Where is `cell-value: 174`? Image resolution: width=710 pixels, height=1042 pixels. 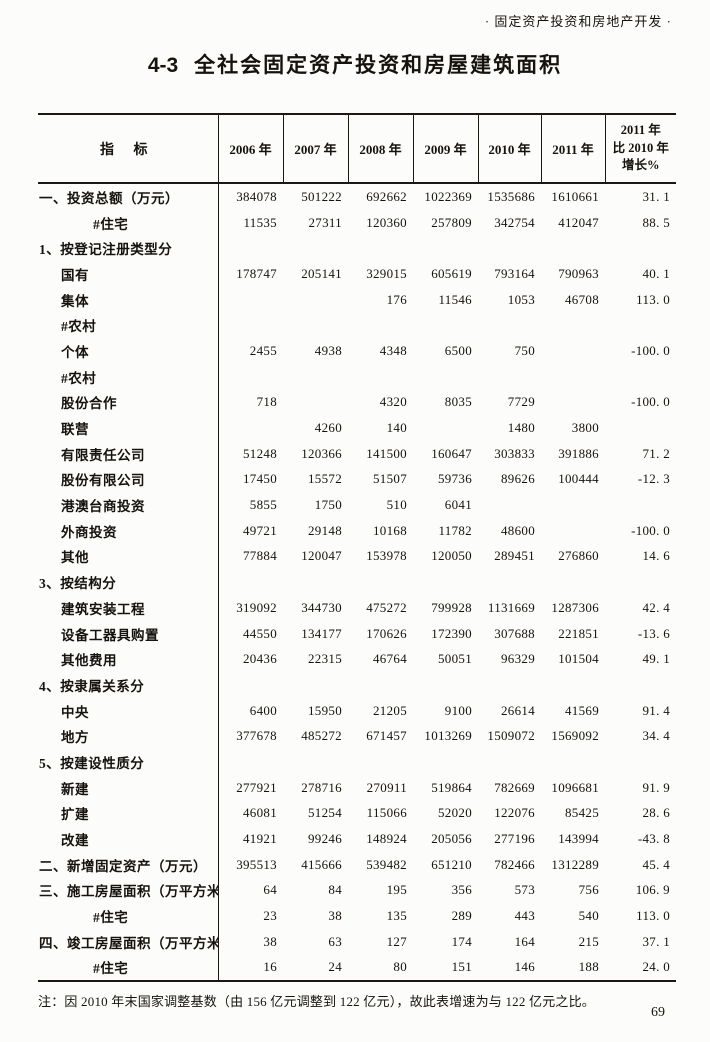 cell-value: 174 is located at coordinates (461, 941).